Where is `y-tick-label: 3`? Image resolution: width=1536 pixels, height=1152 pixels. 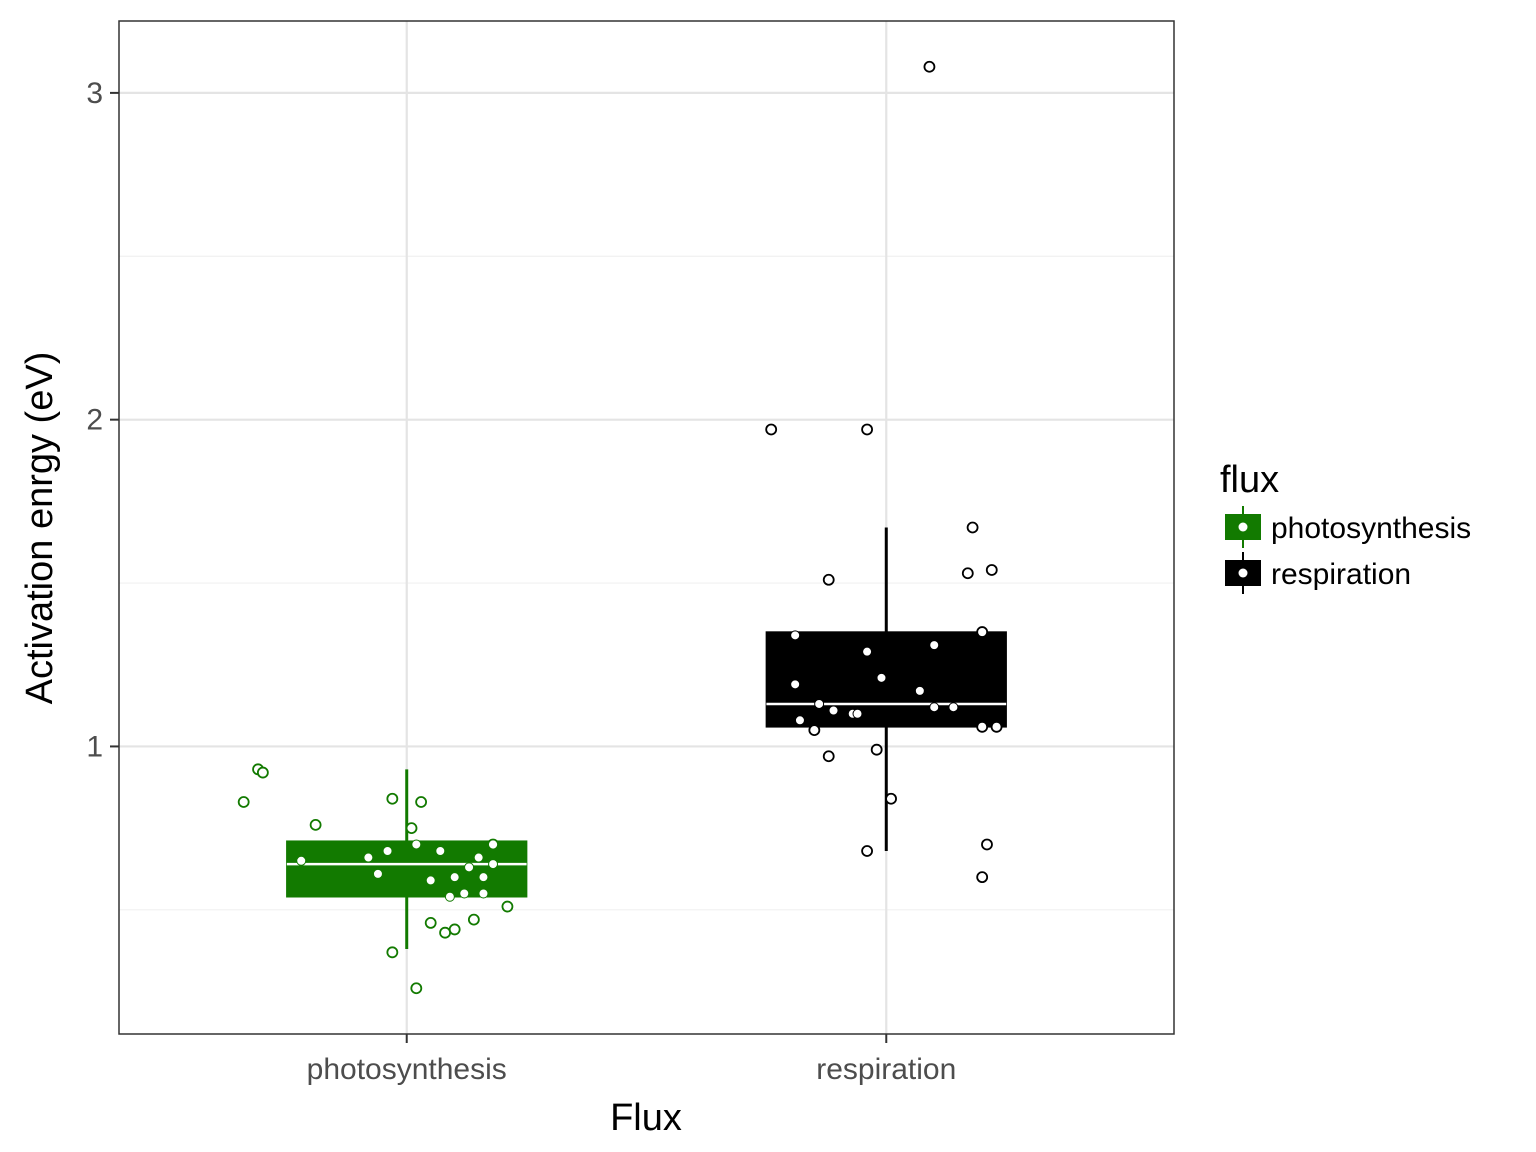
y-tick-label: 3 is located at coordinates (94, 93).